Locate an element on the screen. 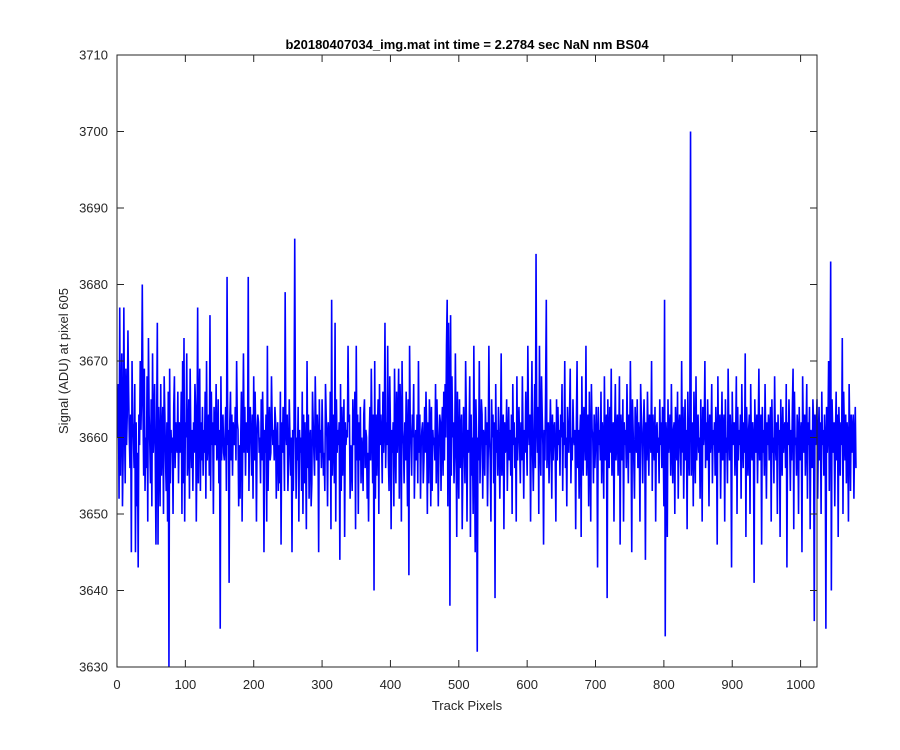 This screenshot has width=900, height=750. x-tick-label: 200 is located at coordinates (254, 684).